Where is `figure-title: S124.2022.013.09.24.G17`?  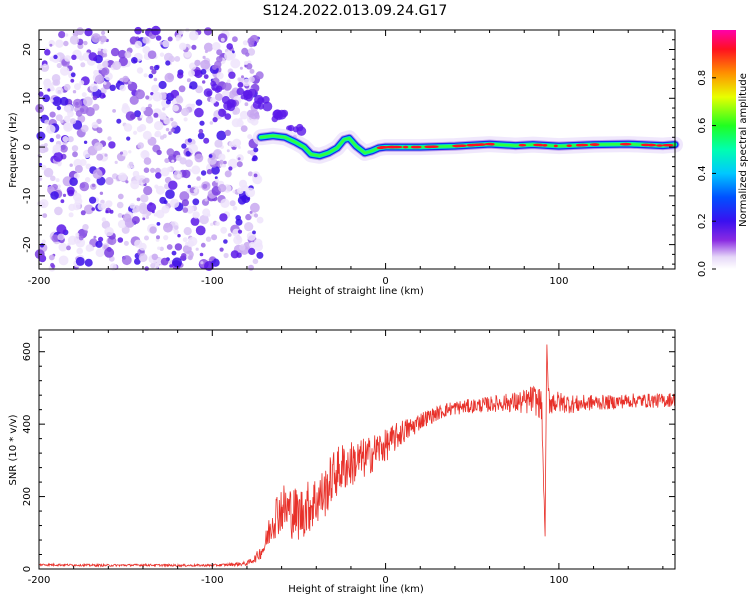
figure-title: S124.2022.013.09.24.G17 is located at coordinates (355, 11).